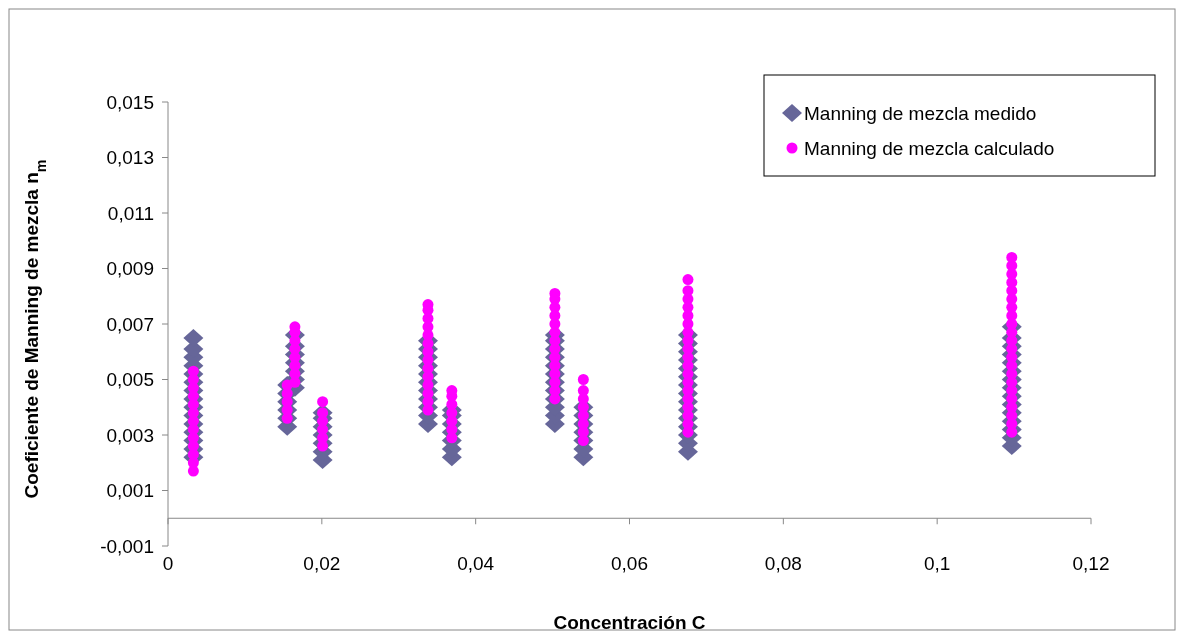  What do you see at coordinates (127, 546) in the screenshot?
I see `y-tick-label: -0,001` at bounding box center [127, 546].